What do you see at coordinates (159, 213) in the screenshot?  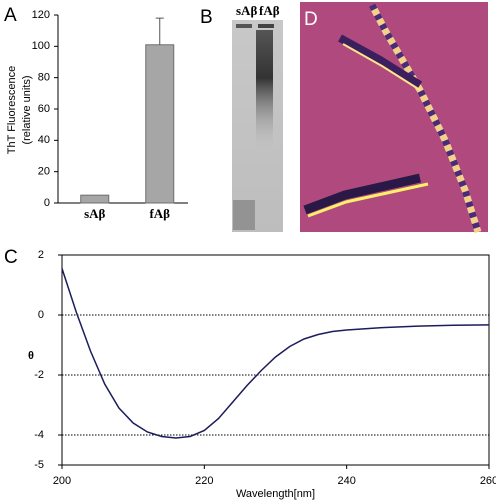 I see `x-tick-label: fAβ` at bounding box center [159, 213].